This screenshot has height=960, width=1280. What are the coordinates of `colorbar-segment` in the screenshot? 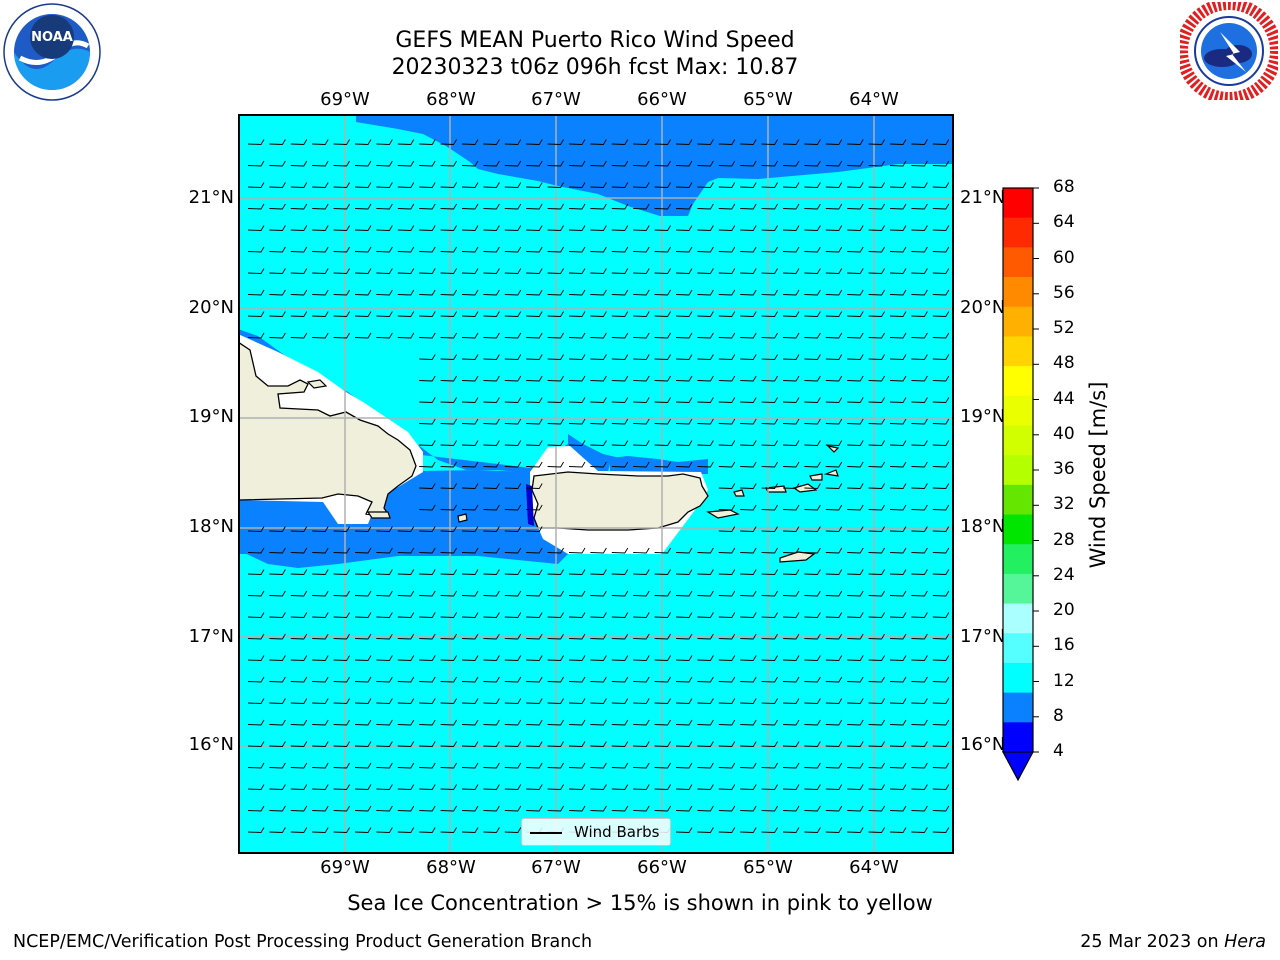 It's located at (1018, 470).